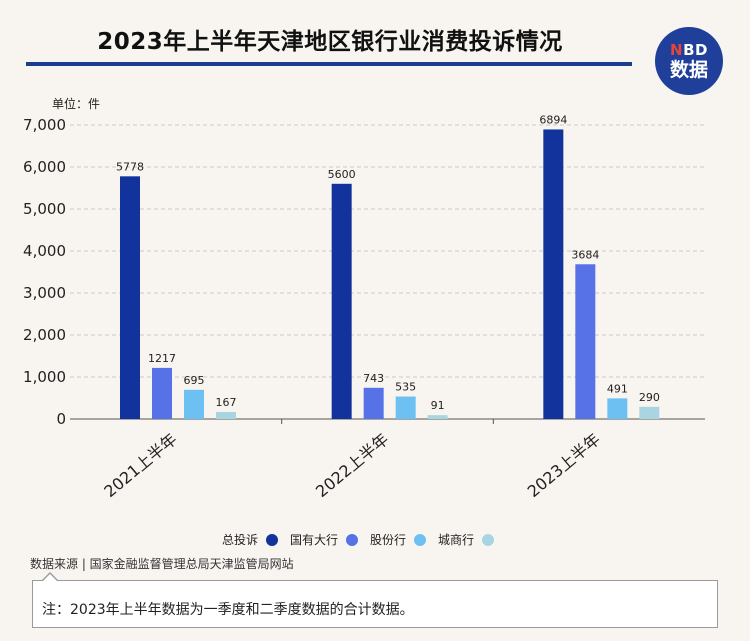 The height and width of the screenshot is (641, 750). I want to click on y-tick-label: 0, so click(61, 419).